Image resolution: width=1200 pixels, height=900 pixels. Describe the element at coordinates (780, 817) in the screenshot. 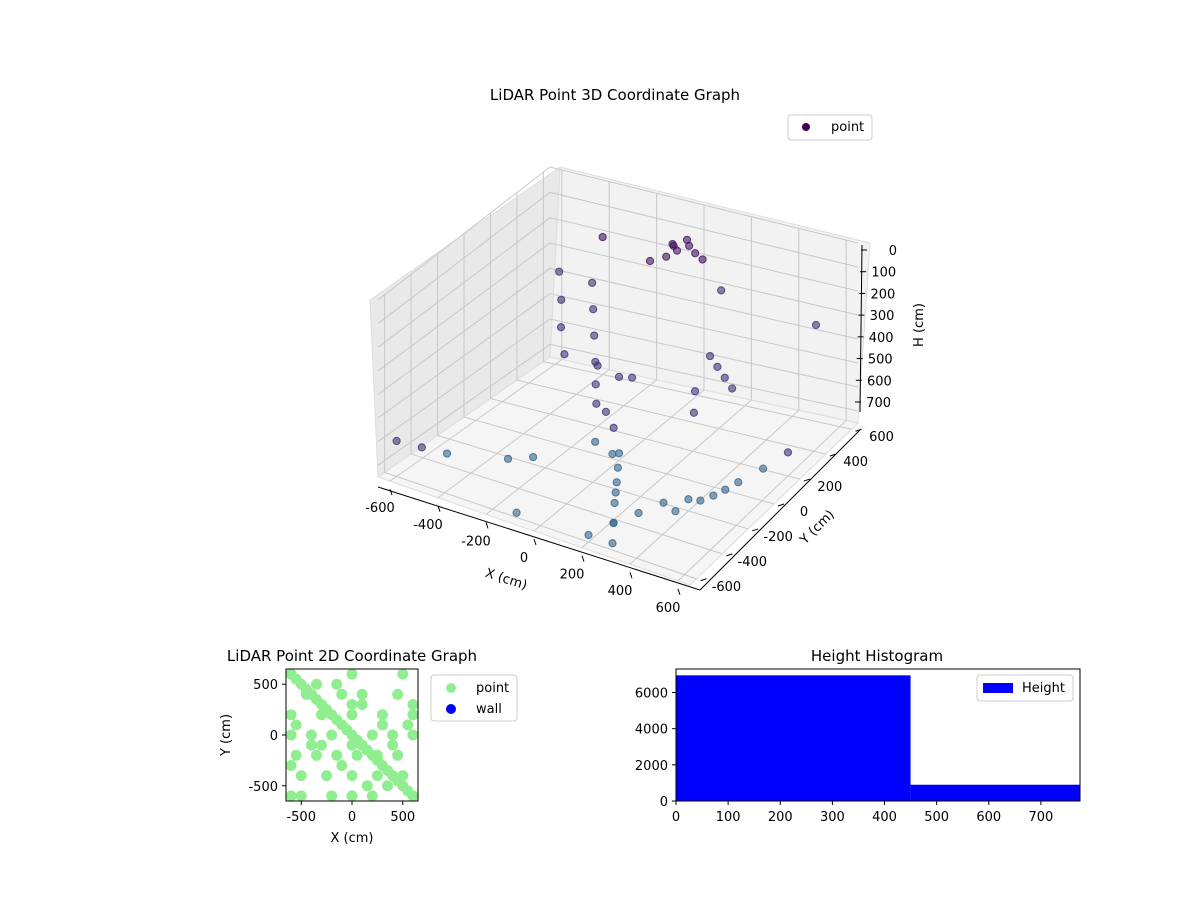

I see `x-tick-label-hist: 200` at that location.